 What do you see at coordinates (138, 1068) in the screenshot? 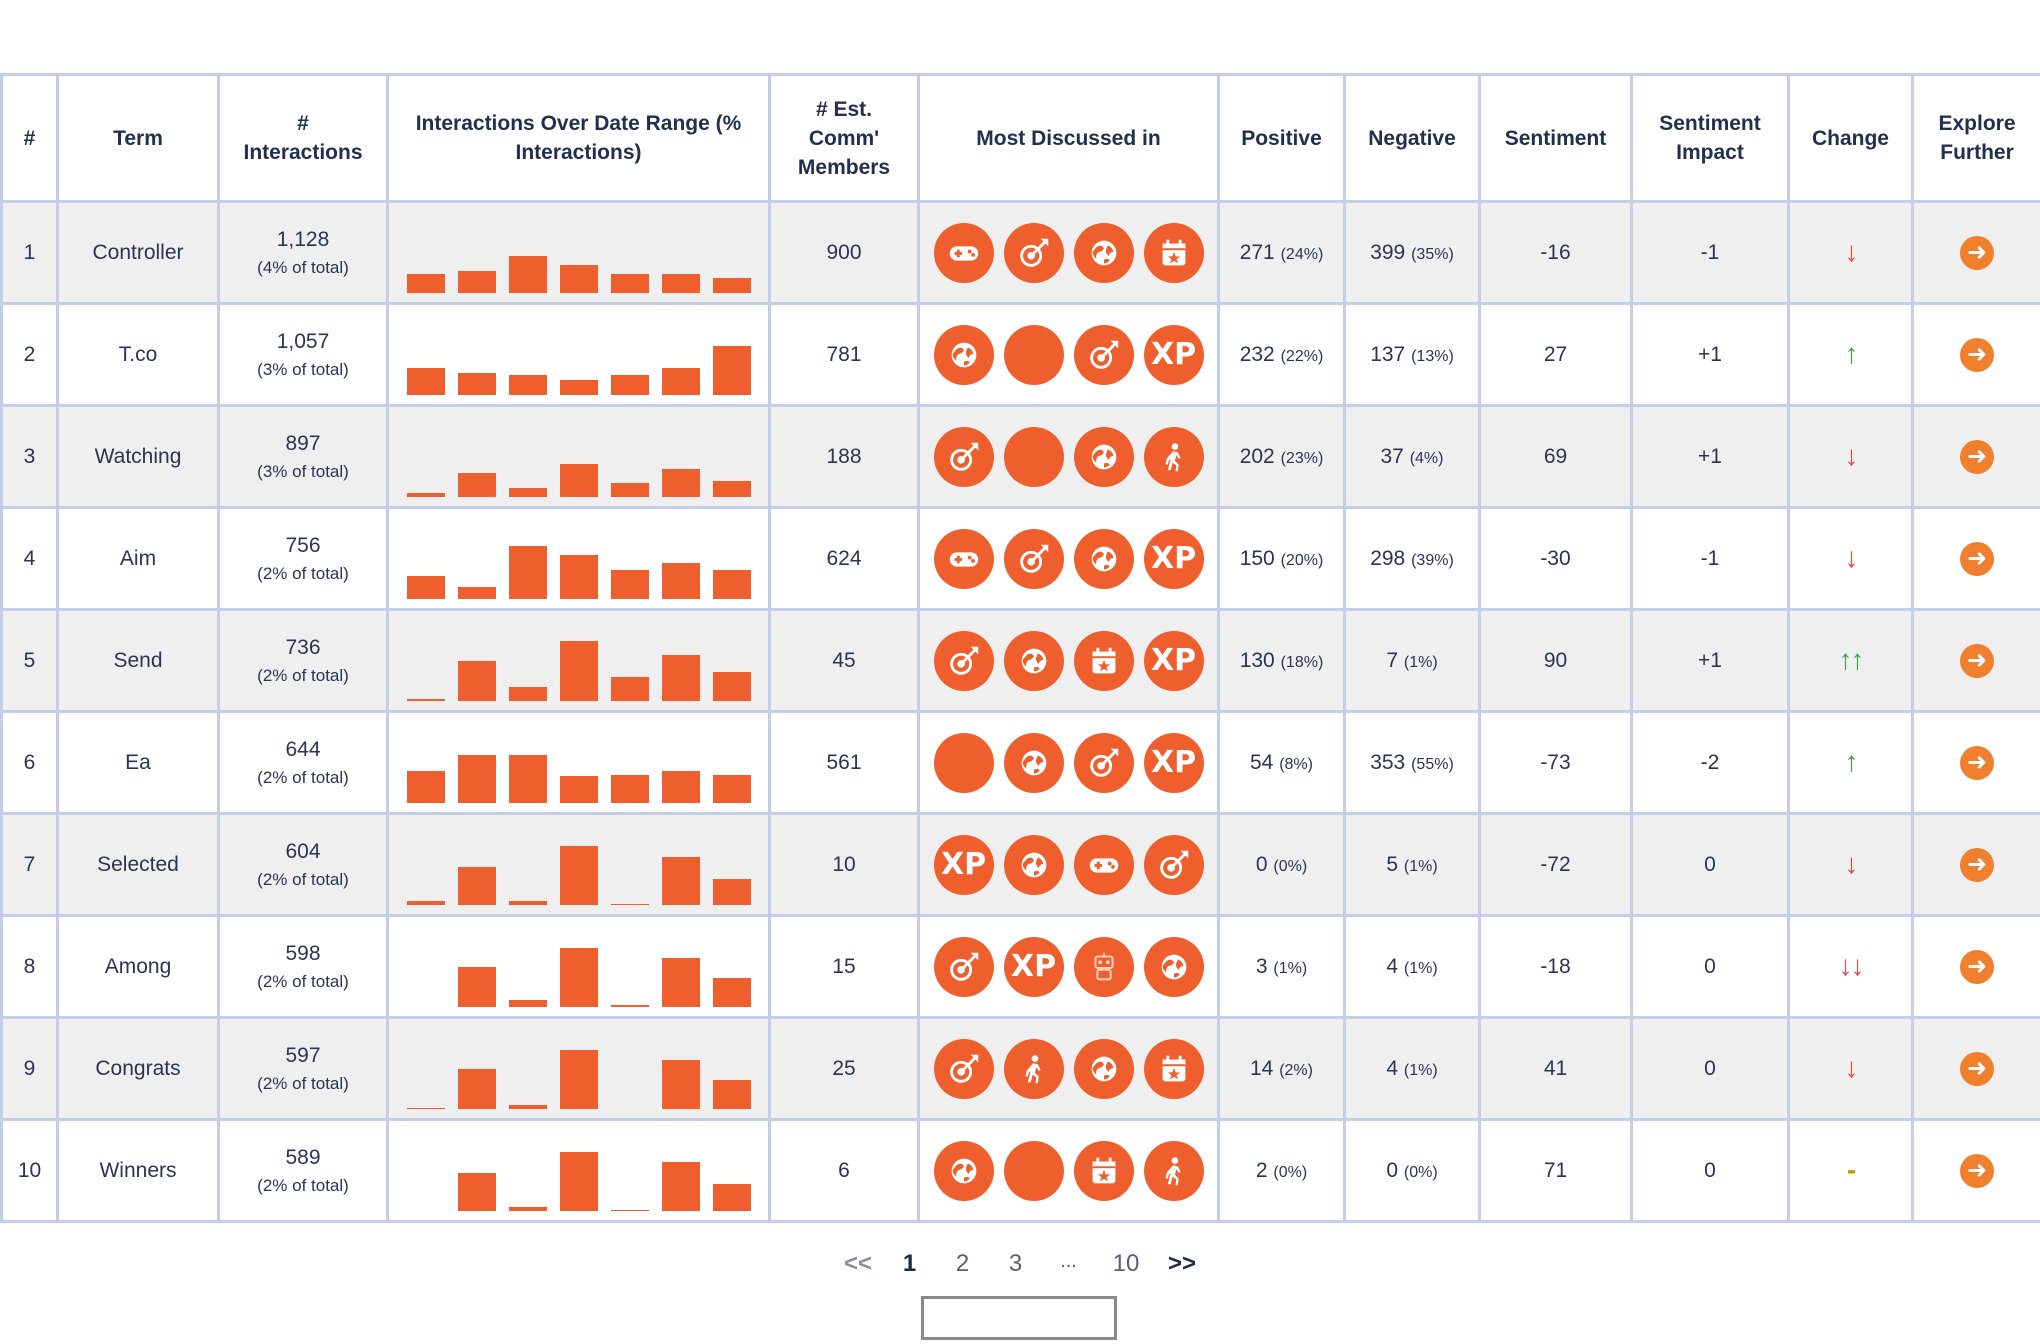
I see `term-cell: Congrats` at bounding box center [138, 1068].